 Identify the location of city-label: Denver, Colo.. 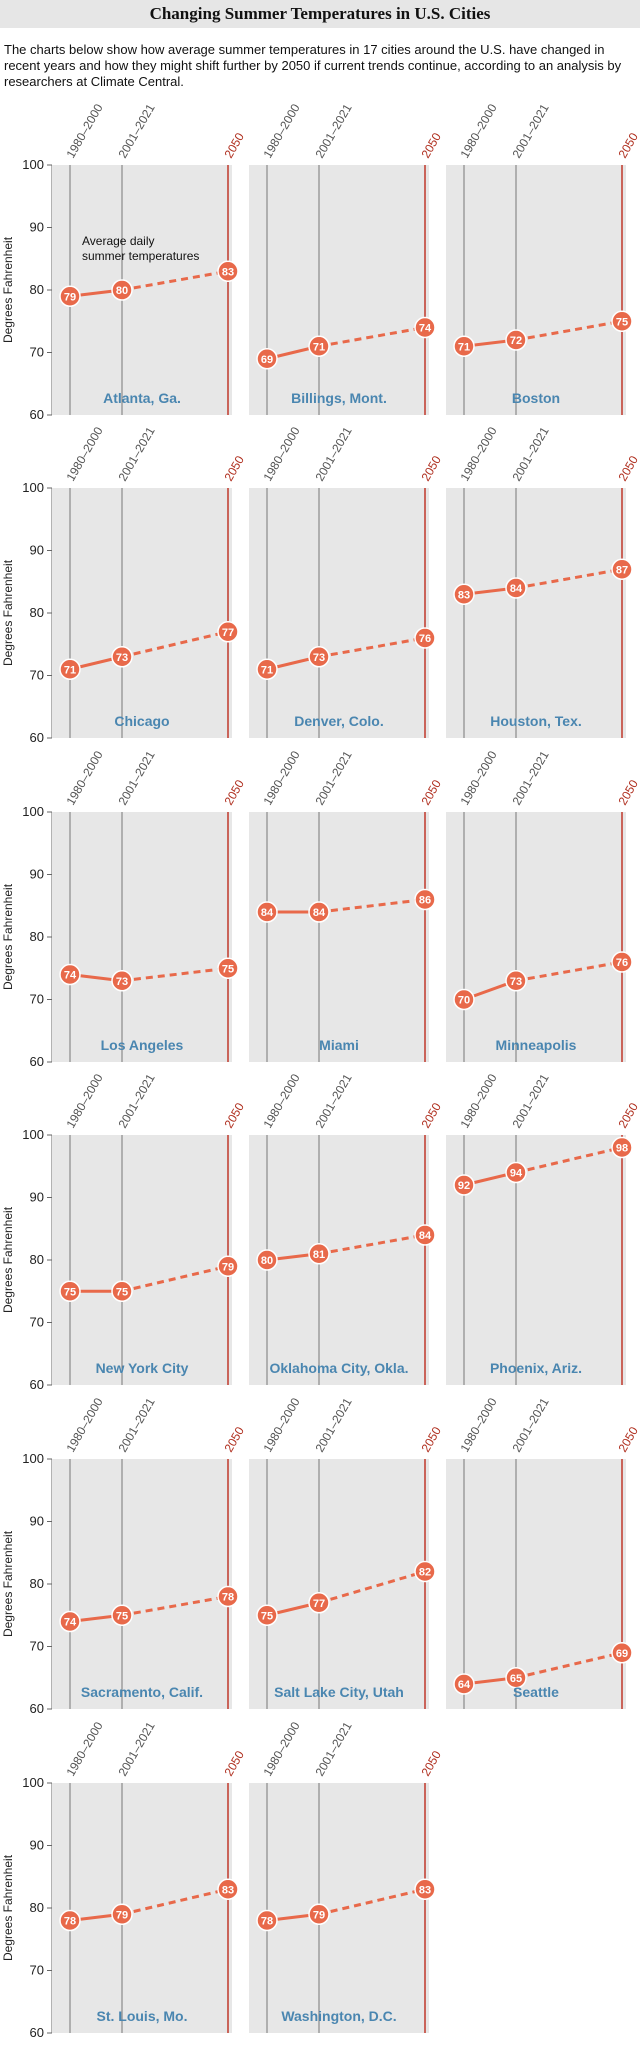
(338, 721).